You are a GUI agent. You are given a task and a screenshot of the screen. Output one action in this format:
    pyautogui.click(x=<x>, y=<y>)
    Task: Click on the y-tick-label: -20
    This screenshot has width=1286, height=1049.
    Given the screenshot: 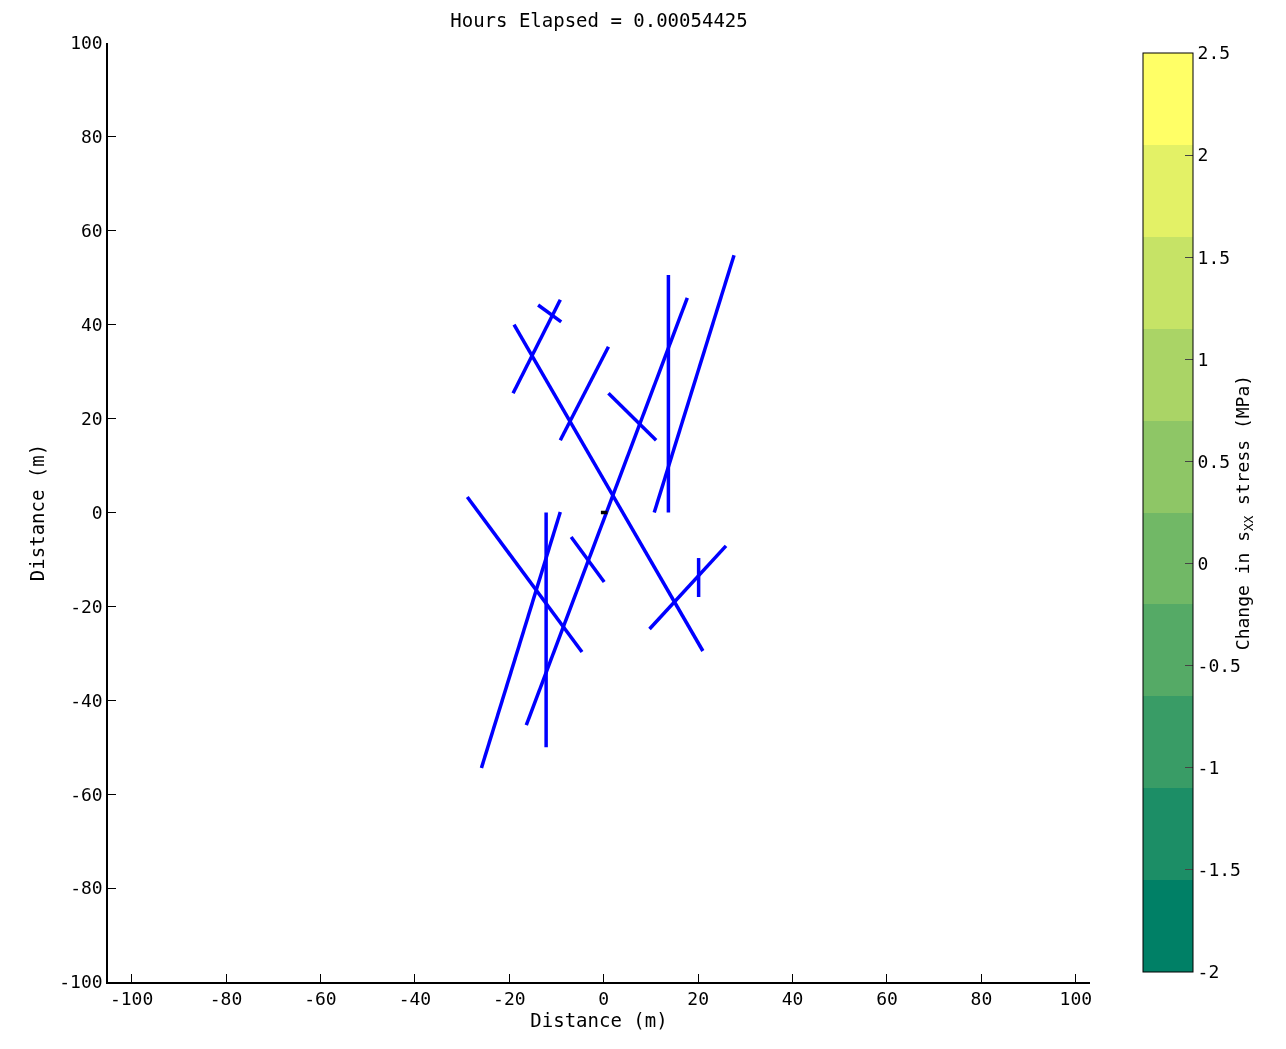 What is the action you would take?
    pyautogui.click(x=86, y=606)
    